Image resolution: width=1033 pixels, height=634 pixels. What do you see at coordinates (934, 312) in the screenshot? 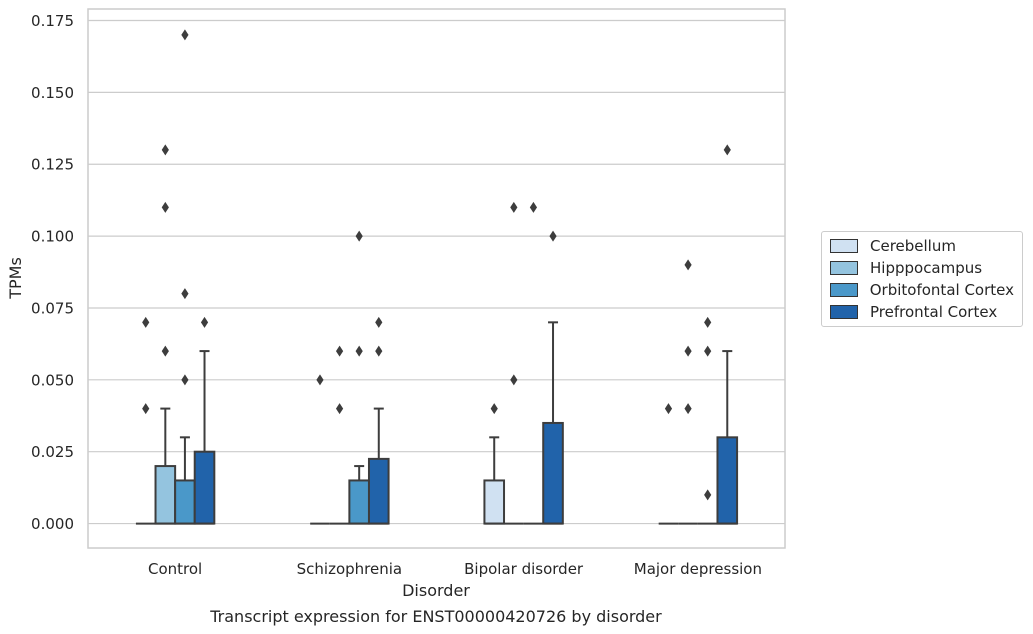
I see `legend-label: Prefrontal Cortex` at bounding box center [934, 312].